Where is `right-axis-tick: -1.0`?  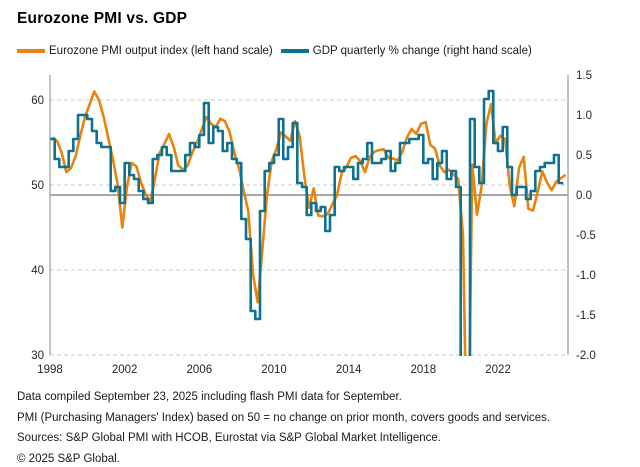
right-axis-tick: -1.0 is located at coordinates (586, 276).